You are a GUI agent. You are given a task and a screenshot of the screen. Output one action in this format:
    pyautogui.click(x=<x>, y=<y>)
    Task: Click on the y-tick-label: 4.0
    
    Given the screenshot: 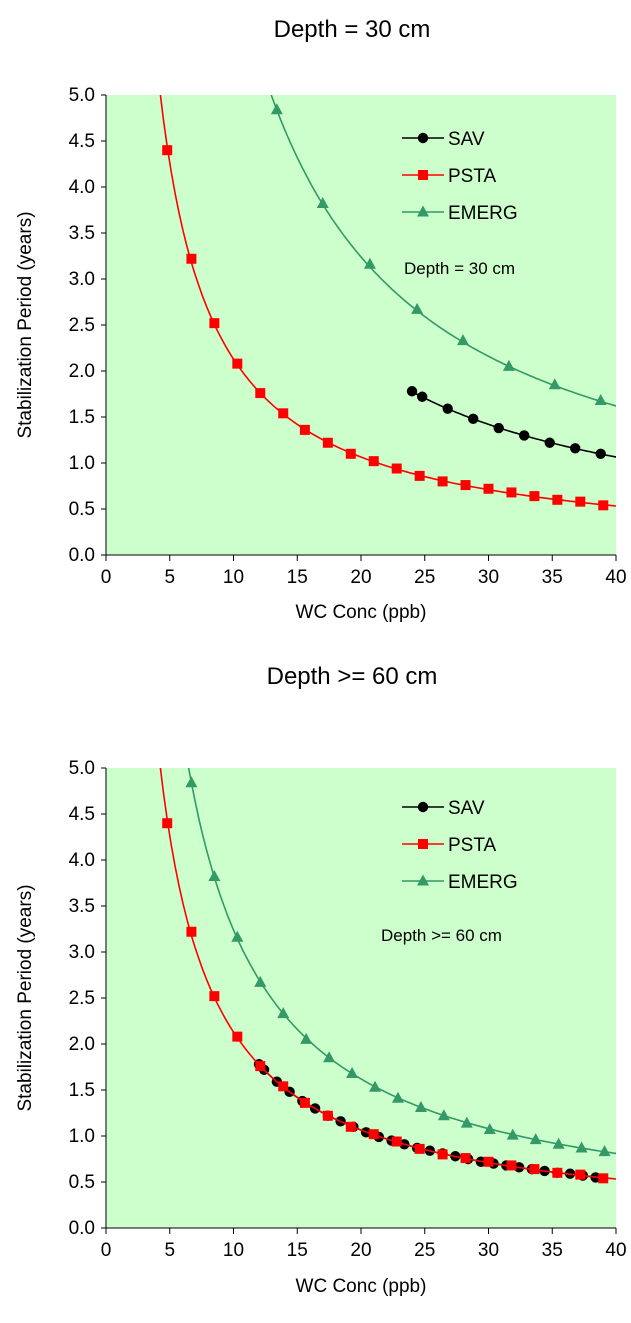 What is the action you would take?
    pyautogui.click(x=82, y=860)
    